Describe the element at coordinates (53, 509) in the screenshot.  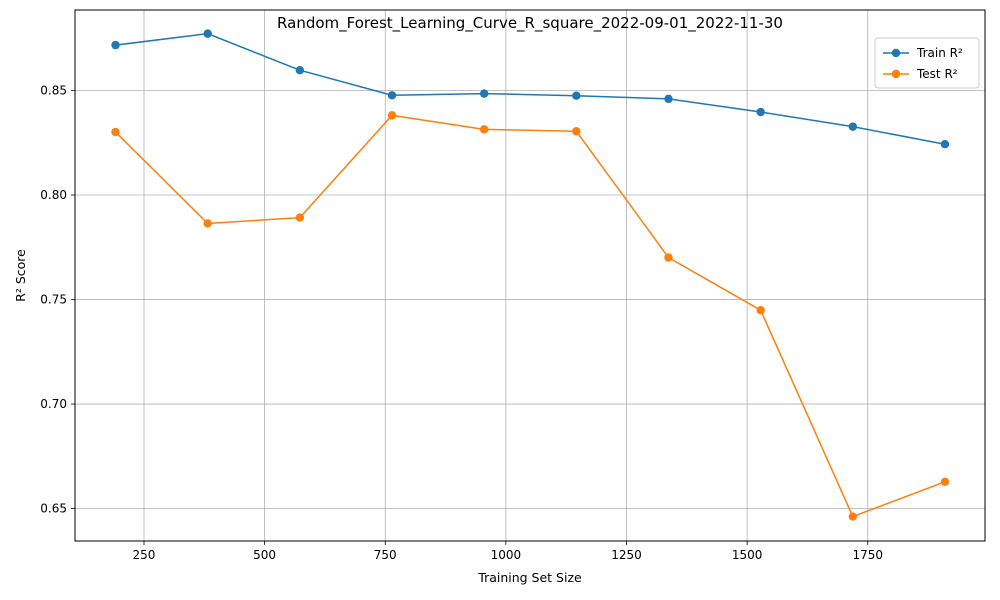
I see `y-tick-label: 0.65` at that location.